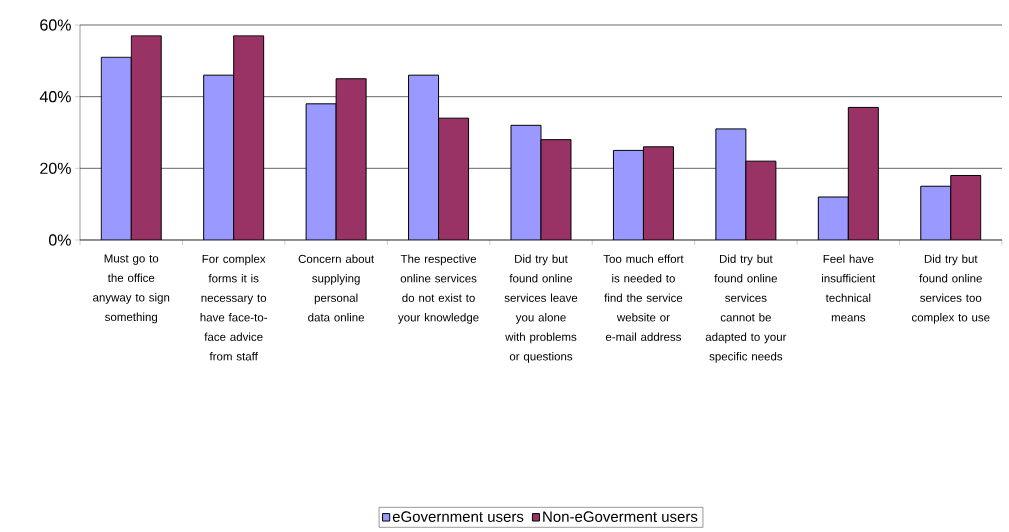 The height and width of the screenshot is (532, 1009). I want to click on y-tick-label: 20%, so click(55, 168).